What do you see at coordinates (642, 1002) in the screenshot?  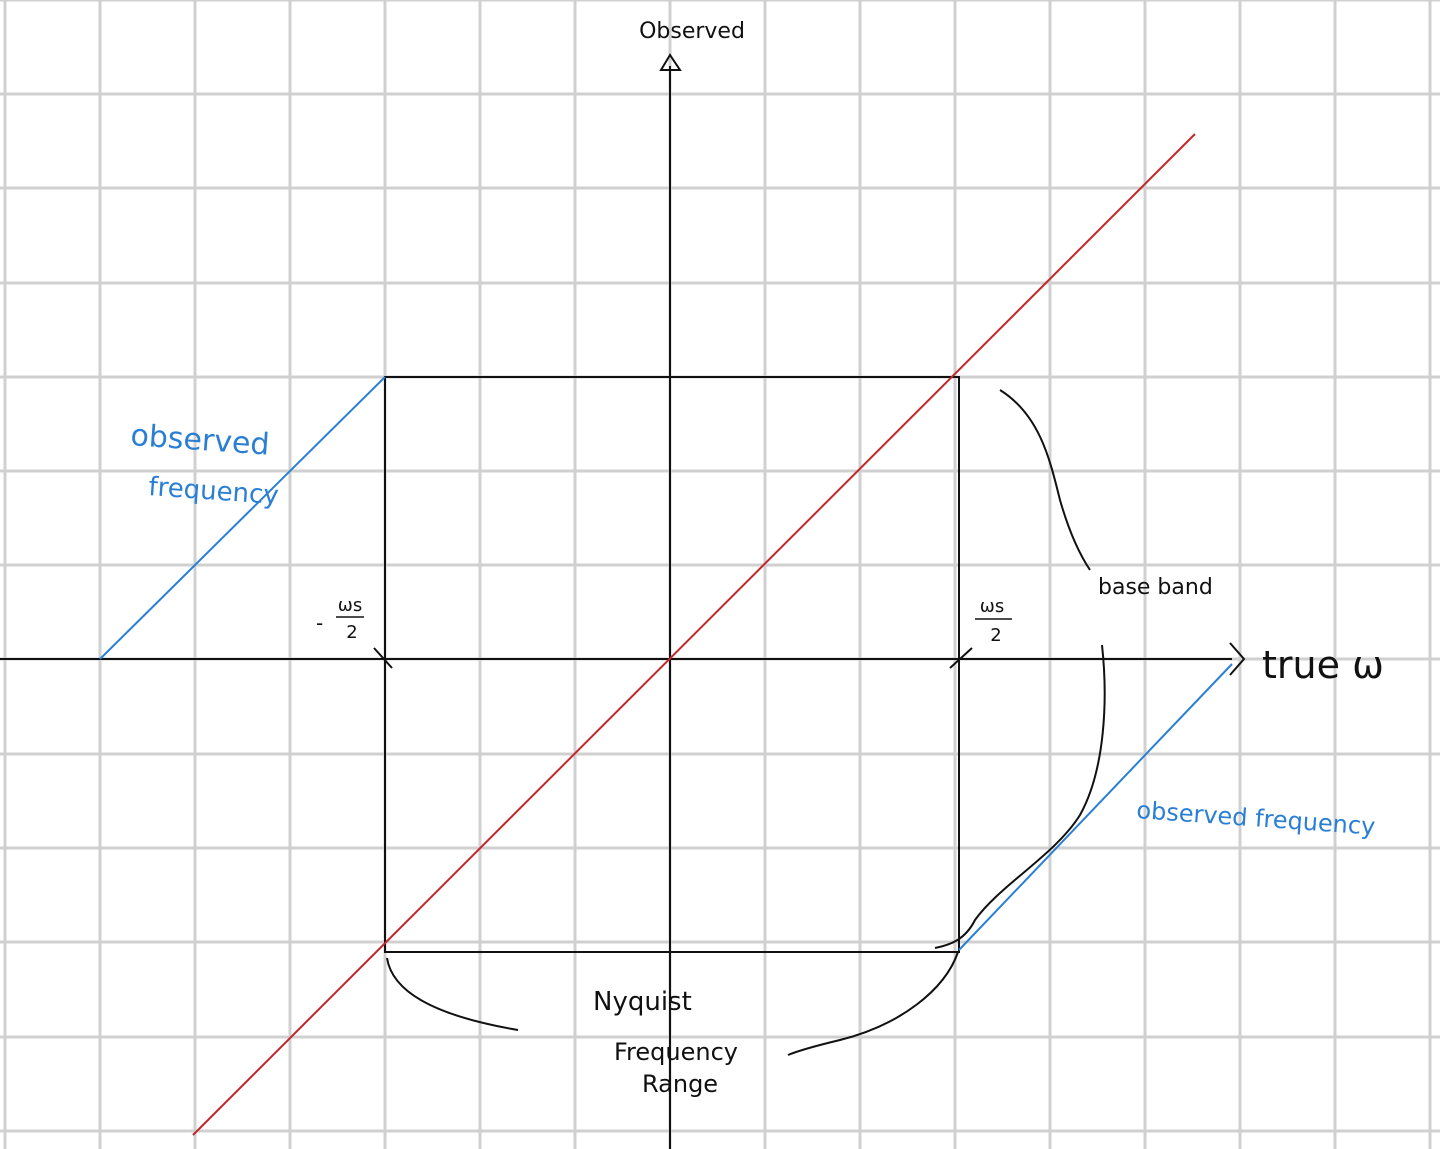 I see `nyquist-label-line1: Nyquist` at bounding box center [642, 1002].